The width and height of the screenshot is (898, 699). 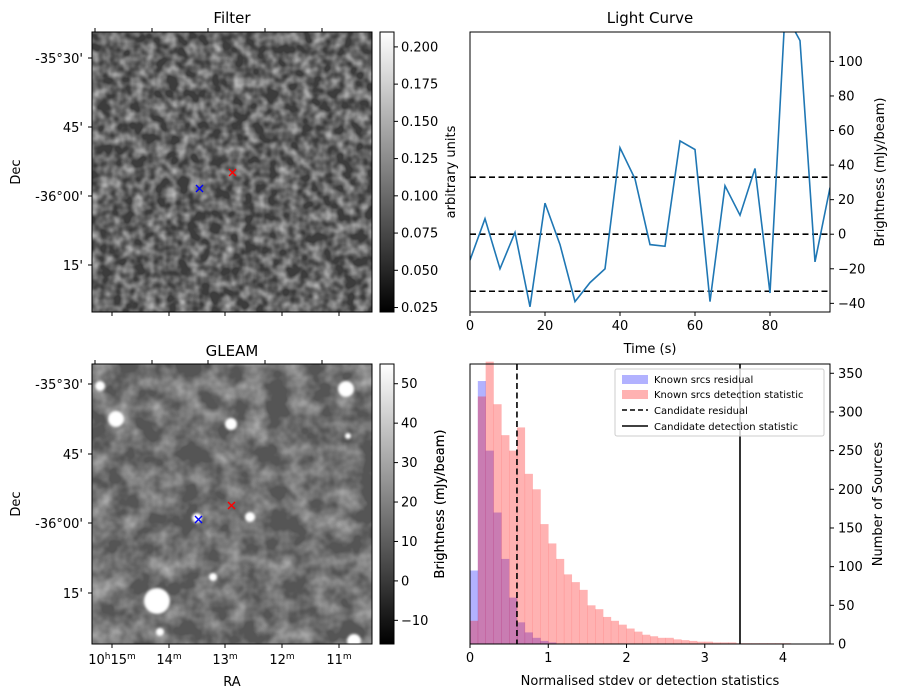 What do you see at coordinates (409, 542) in the screenshot?
I see `colorbar-tick-label: 10` at bounding box center [409, 542].